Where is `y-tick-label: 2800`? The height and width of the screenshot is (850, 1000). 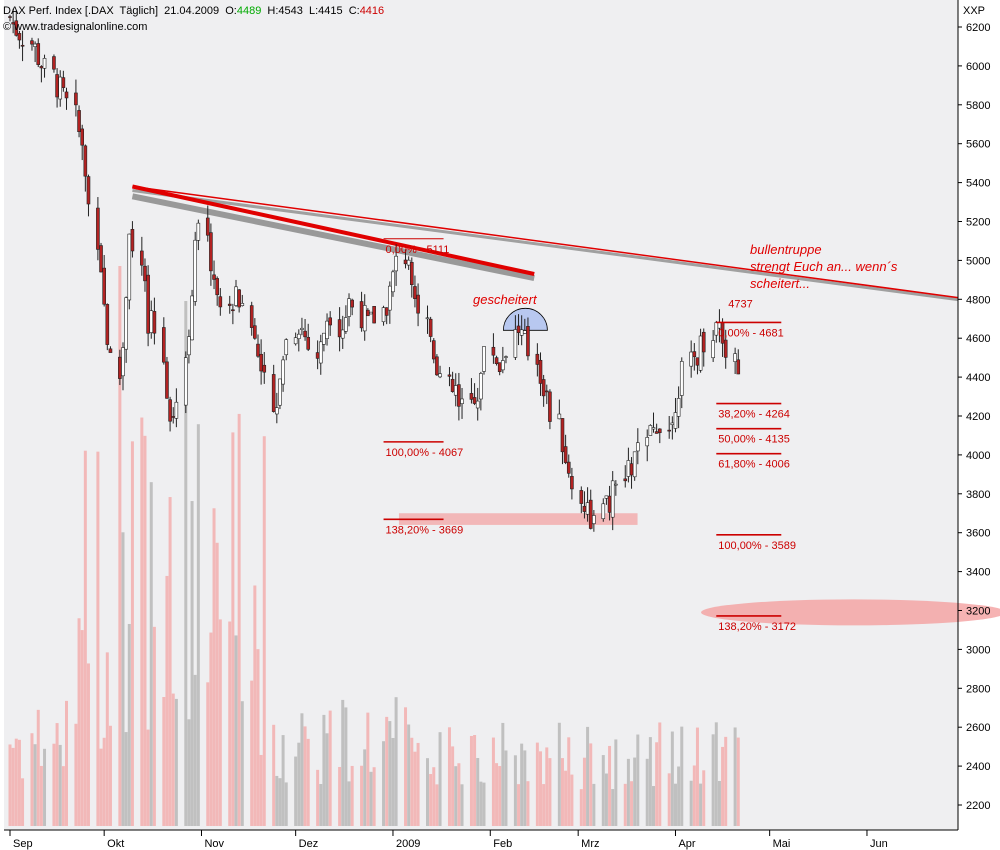 y-tick-label: 2800 is located at coordinates (978, 689).